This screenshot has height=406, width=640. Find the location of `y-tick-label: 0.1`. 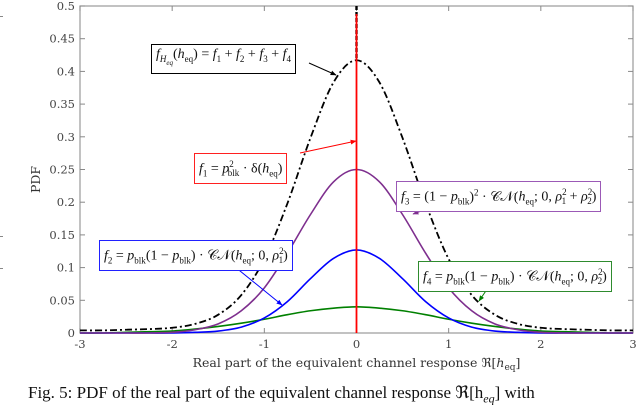

y-tick-label: 0.1 is located at coordinates (66, 268).